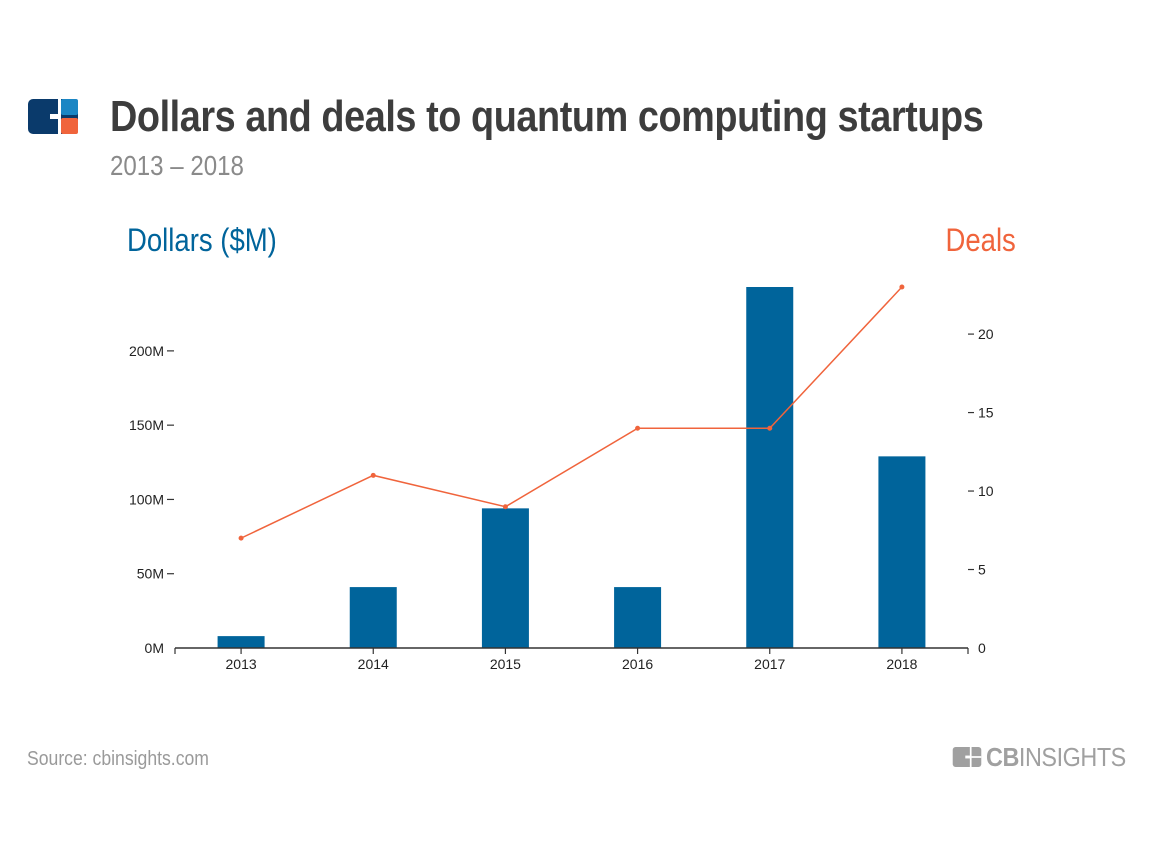  Describe the element at coordinates (986, 334) in the screenshot. I see `right-y-tick-label: 20` at that location.